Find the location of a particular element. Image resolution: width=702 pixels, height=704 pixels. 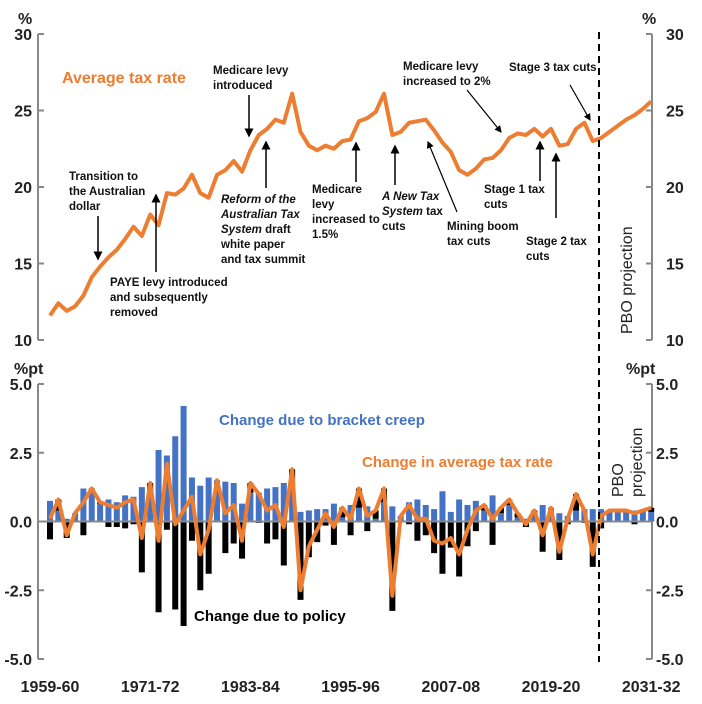

annotation-text: levy is located at coordinates (323, 205).